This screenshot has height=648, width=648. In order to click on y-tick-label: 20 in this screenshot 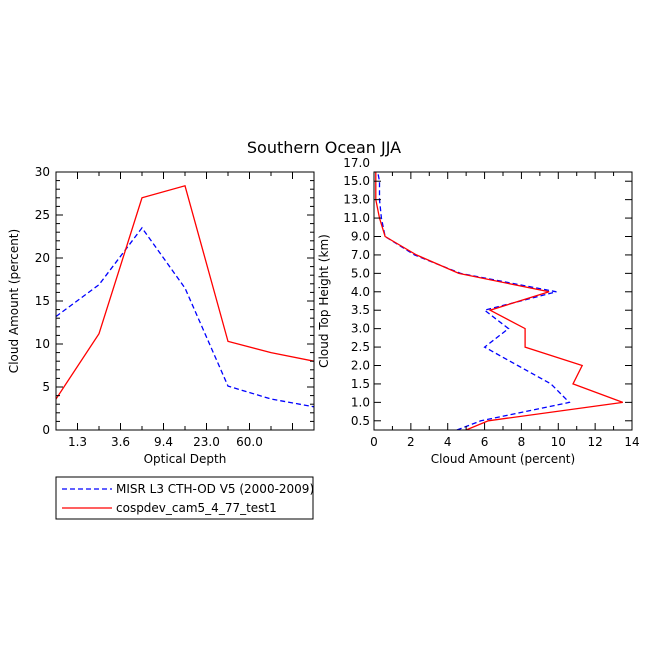, I will do `click(42, 258)`.